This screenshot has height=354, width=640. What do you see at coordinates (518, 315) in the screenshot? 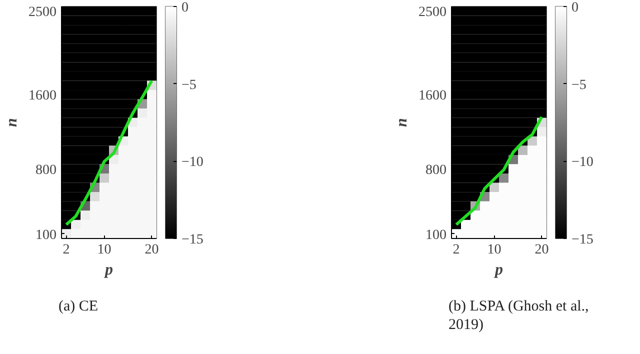
I see `text: (b) LSPA (Ghosh et al., 2019)` at bounding box center [518, 315].